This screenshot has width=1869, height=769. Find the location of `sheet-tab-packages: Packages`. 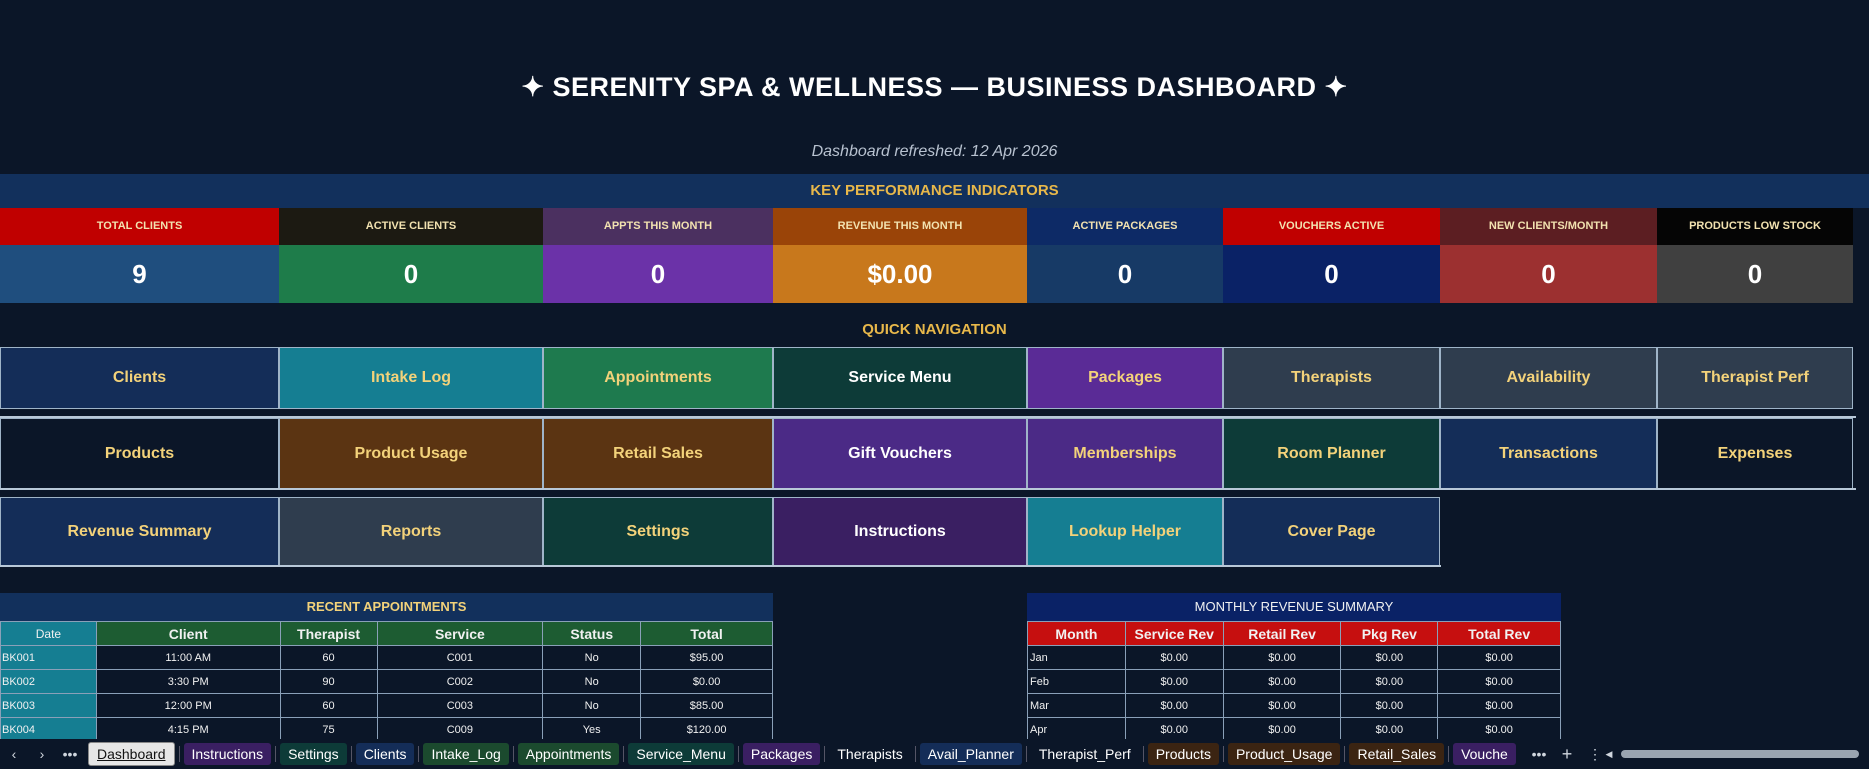

sheet-tab-packages: Packages is located at coordinates (781, 754).